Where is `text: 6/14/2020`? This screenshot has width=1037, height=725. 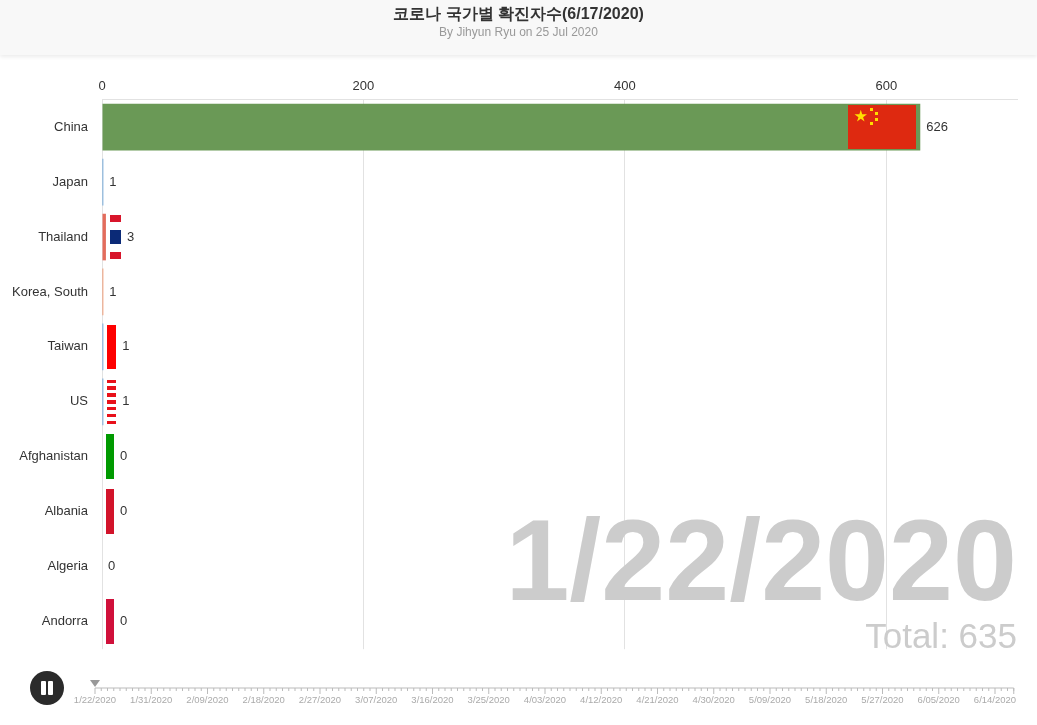
text: 6/14/2020 is located at coordinates (995, 700).